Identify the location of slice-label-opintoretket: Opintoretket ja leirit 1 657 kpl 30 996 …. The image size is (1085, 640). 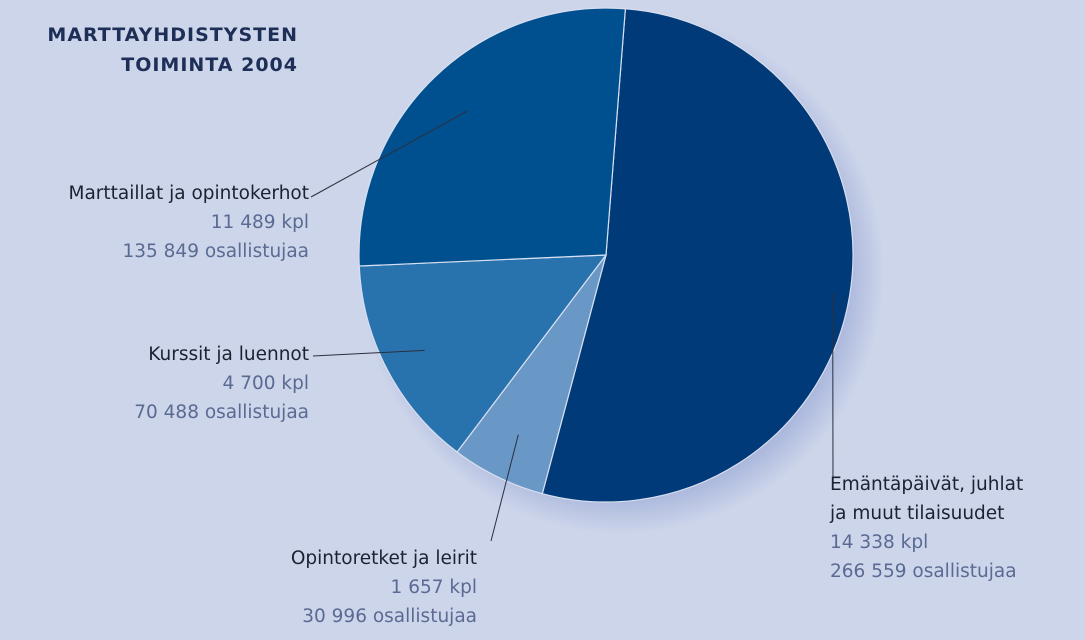
(384, 587).